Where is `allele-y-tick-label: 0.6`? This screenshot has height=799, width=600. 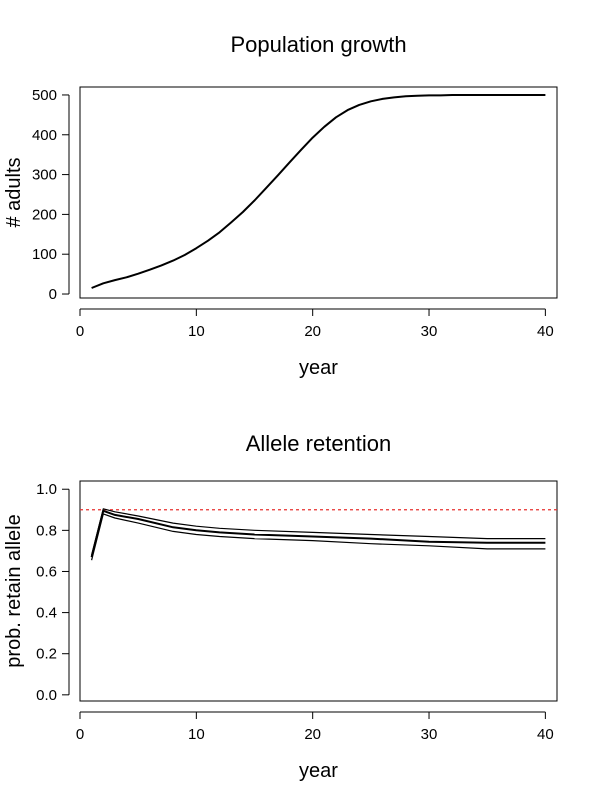 allele-y-tick-label: 0.6 is located at coordinates (46, 571).